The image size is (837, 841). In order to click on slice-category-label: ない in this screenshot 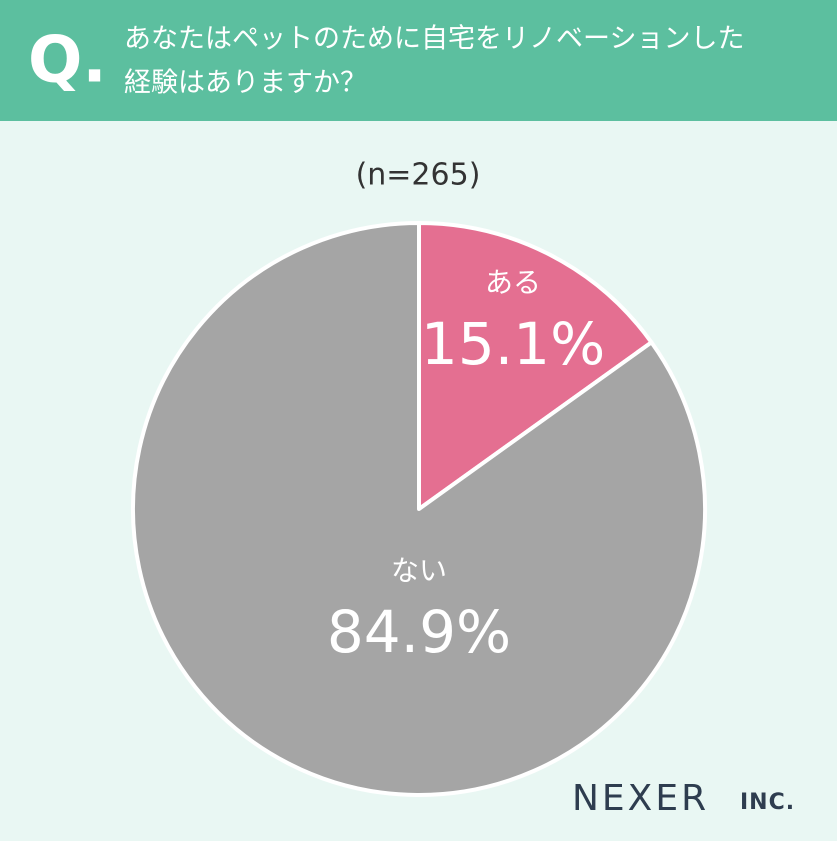, I will do `click(419, 570)`.